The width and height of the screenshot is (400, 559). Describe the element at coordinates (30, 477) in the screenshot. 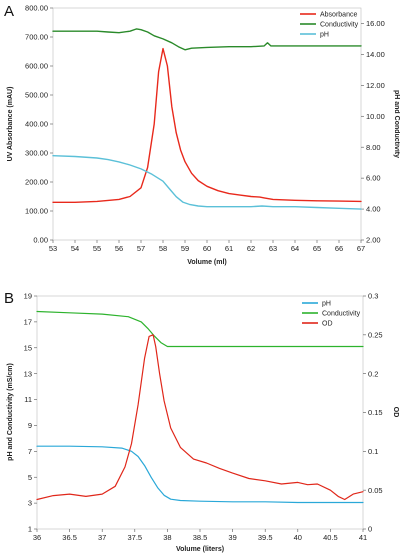

I see `y-tick-label-left: 5` at that location.